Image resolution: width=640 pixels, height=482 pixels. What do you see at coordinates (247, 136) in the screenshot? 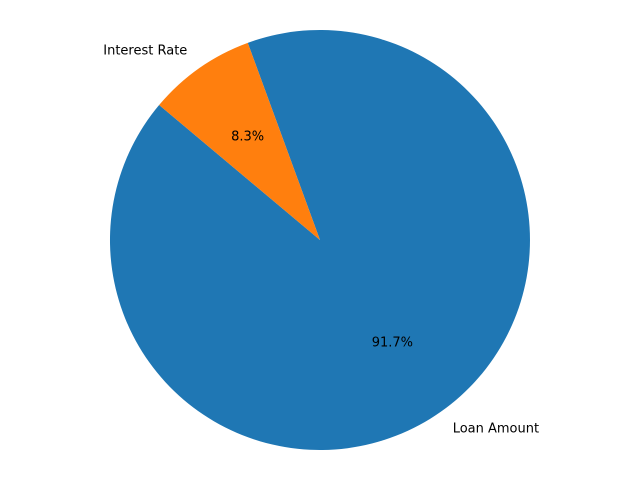
I see `pie-percent-label: 8.3%` at bounding box center [247, 136].